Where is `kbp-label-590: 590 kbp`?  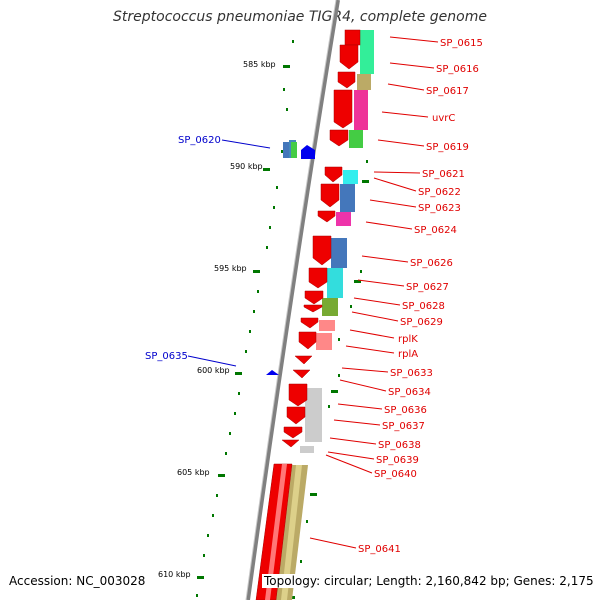
kbp-label-590: 590 kbp is located at coordinates (246, 166).